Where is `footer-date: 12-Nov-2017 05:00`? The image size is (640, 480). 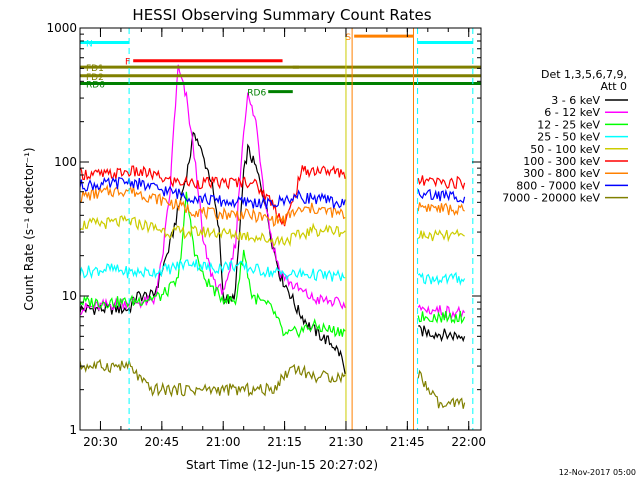
footer-date: 12-Nov-2017 05:00 is located at coordinates (597, 472).